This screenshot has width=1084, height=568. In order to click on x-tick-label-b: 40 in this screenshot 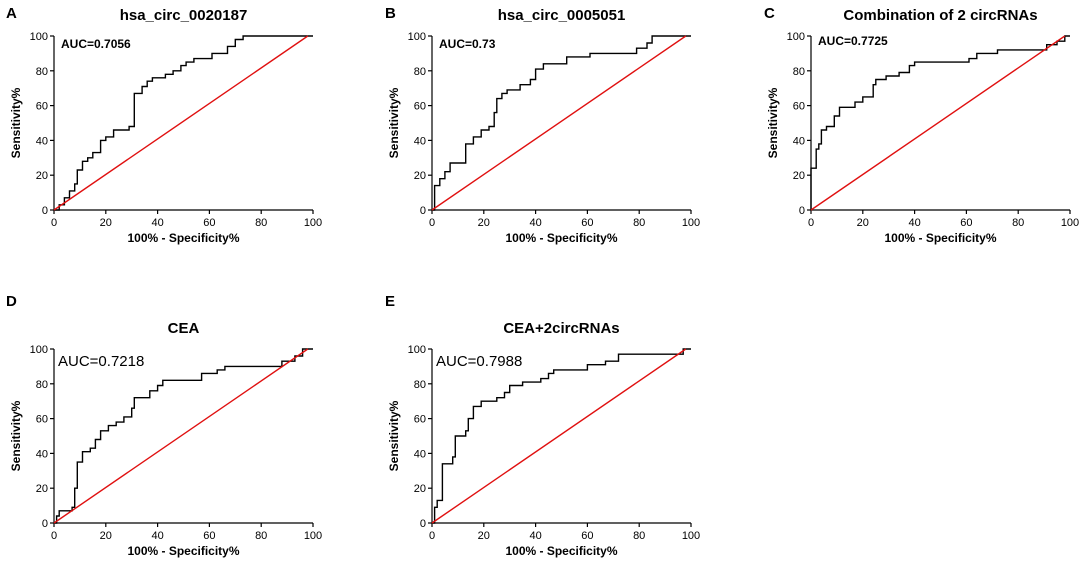, I will do `click(535, 223)`.